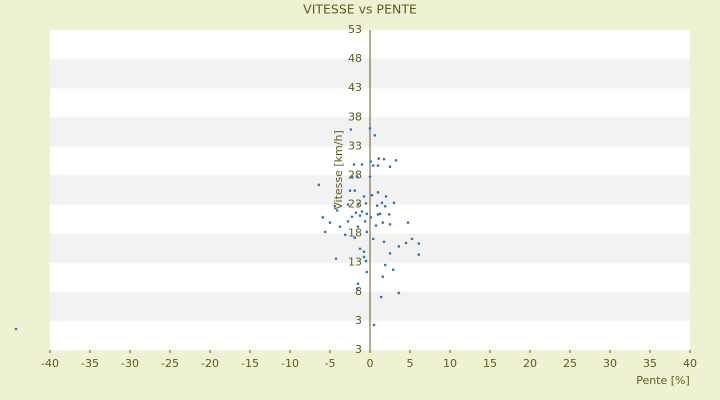 This screenshot has height=400, width=720. I want to click on x-tick-label: 5, so click(410, 363).